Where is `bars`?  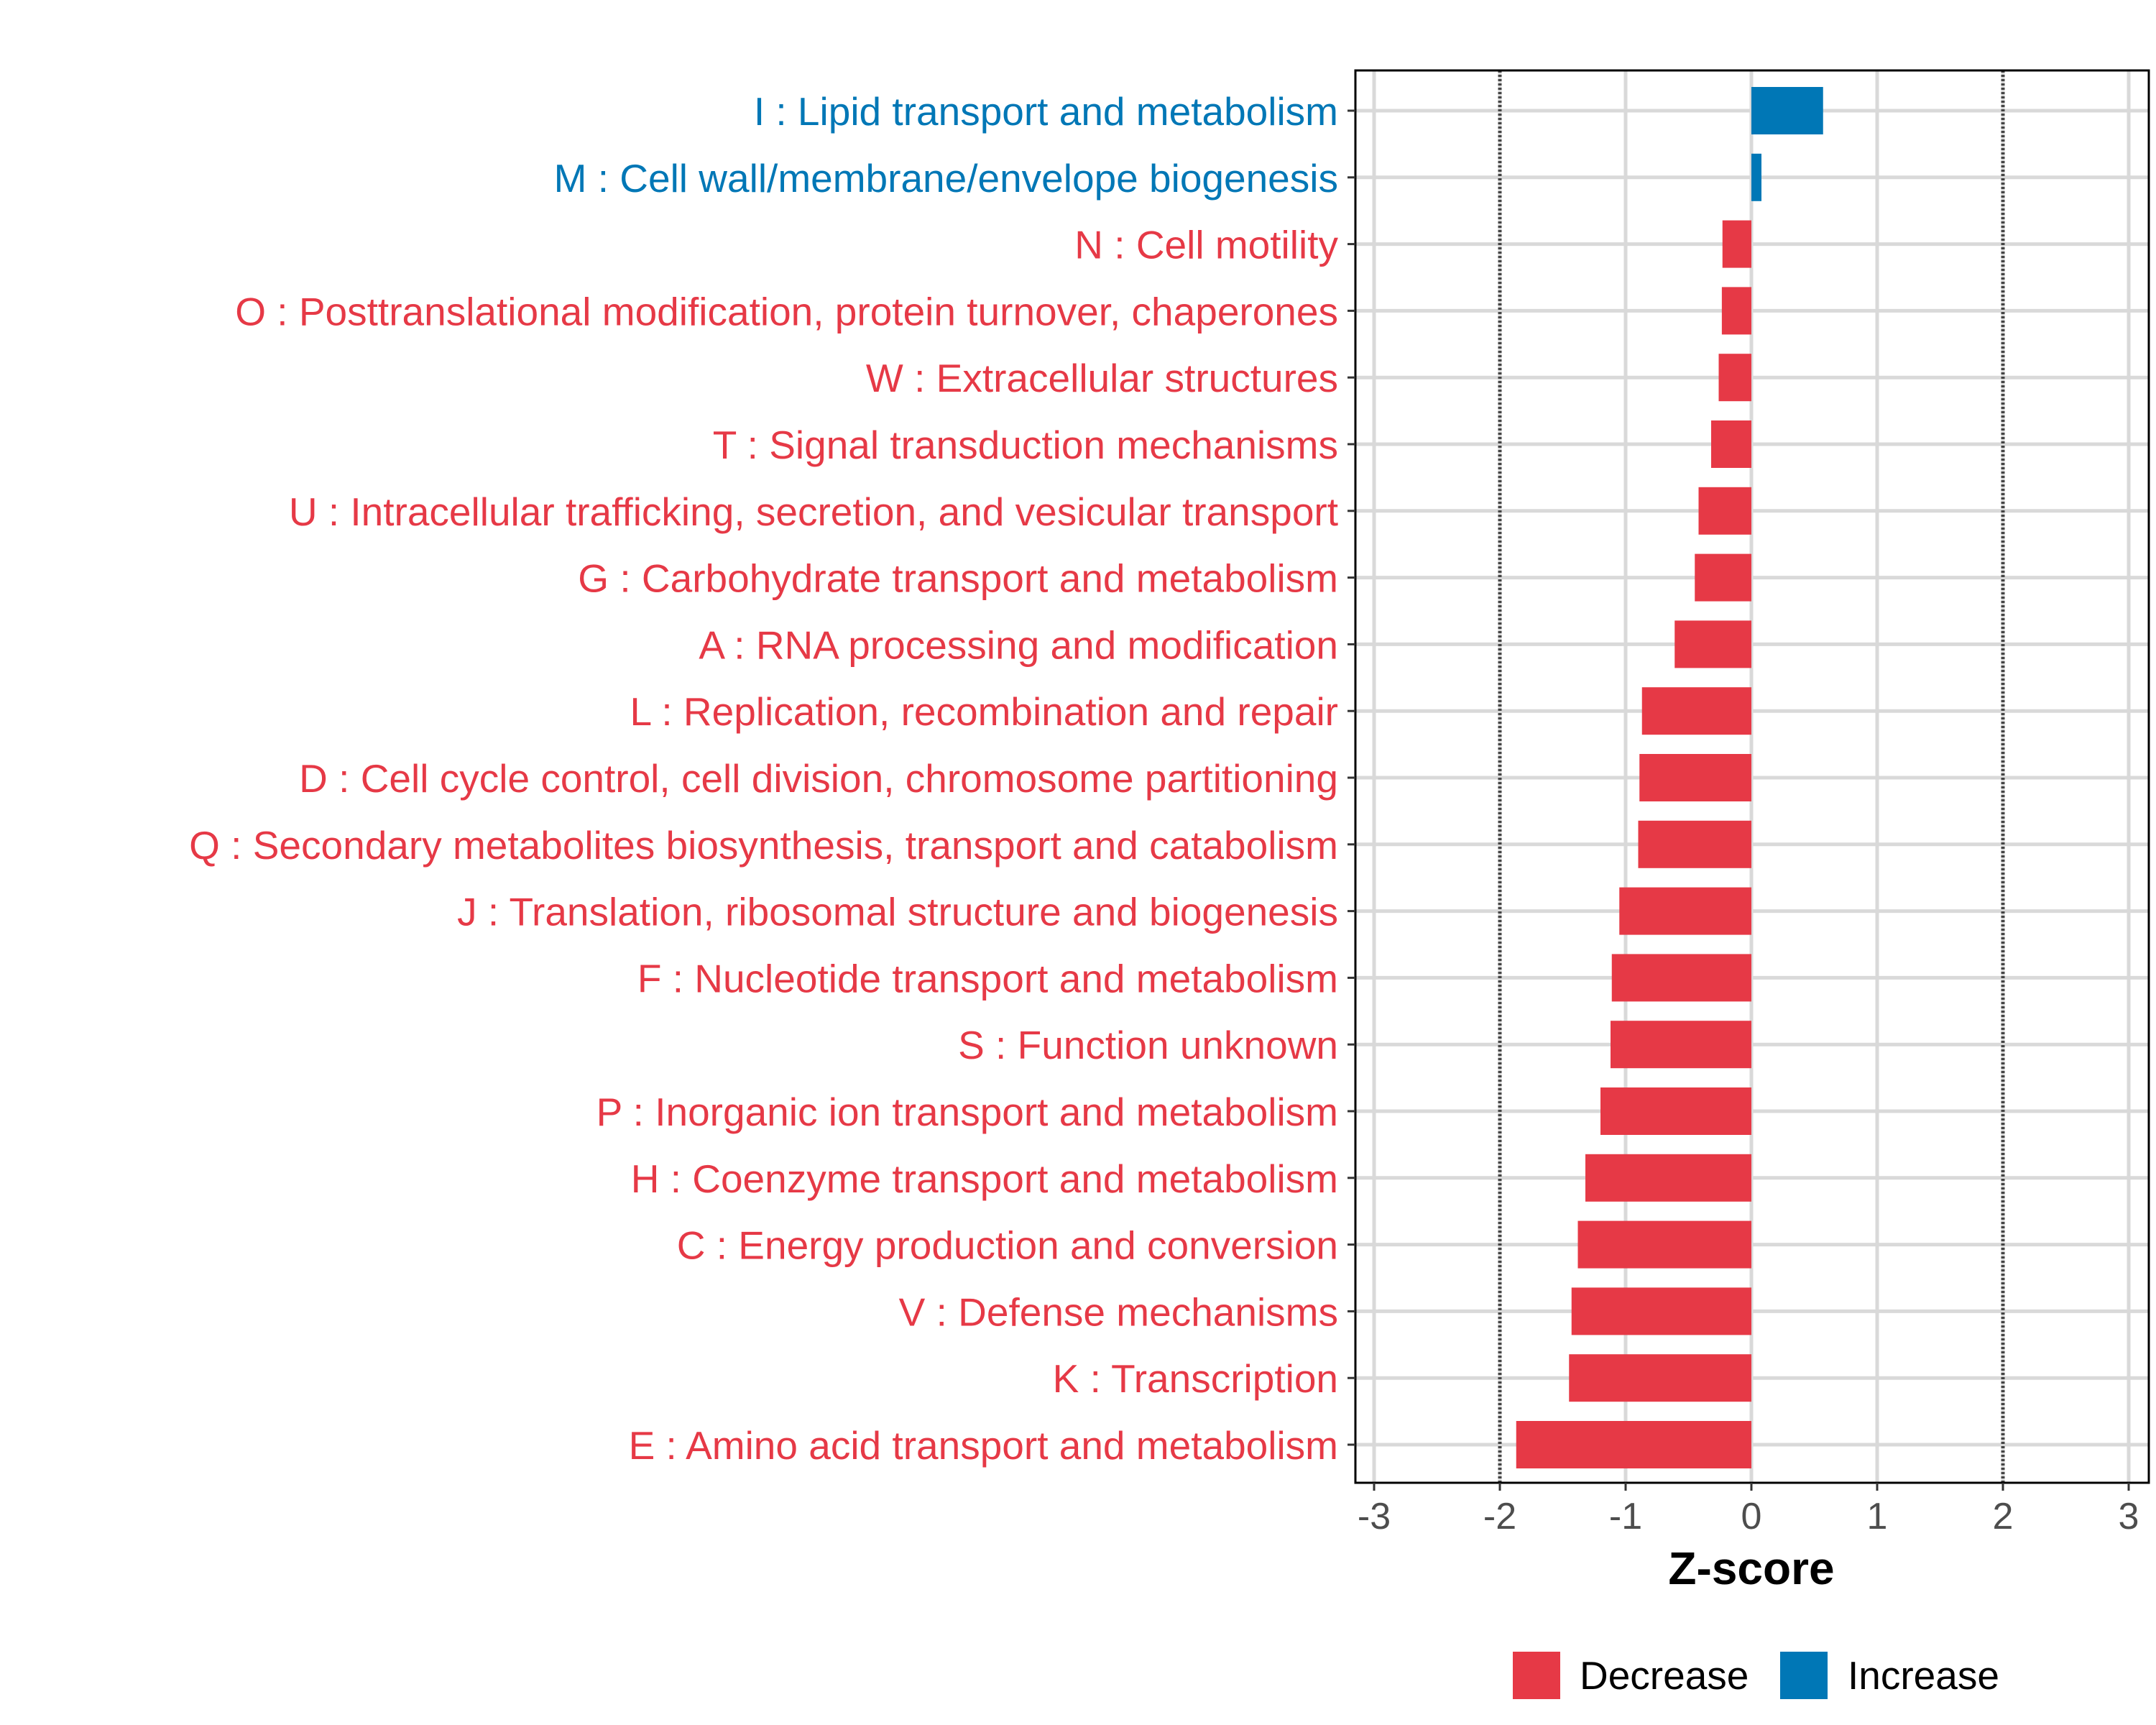 bars is located at coordinates (1670, 777).